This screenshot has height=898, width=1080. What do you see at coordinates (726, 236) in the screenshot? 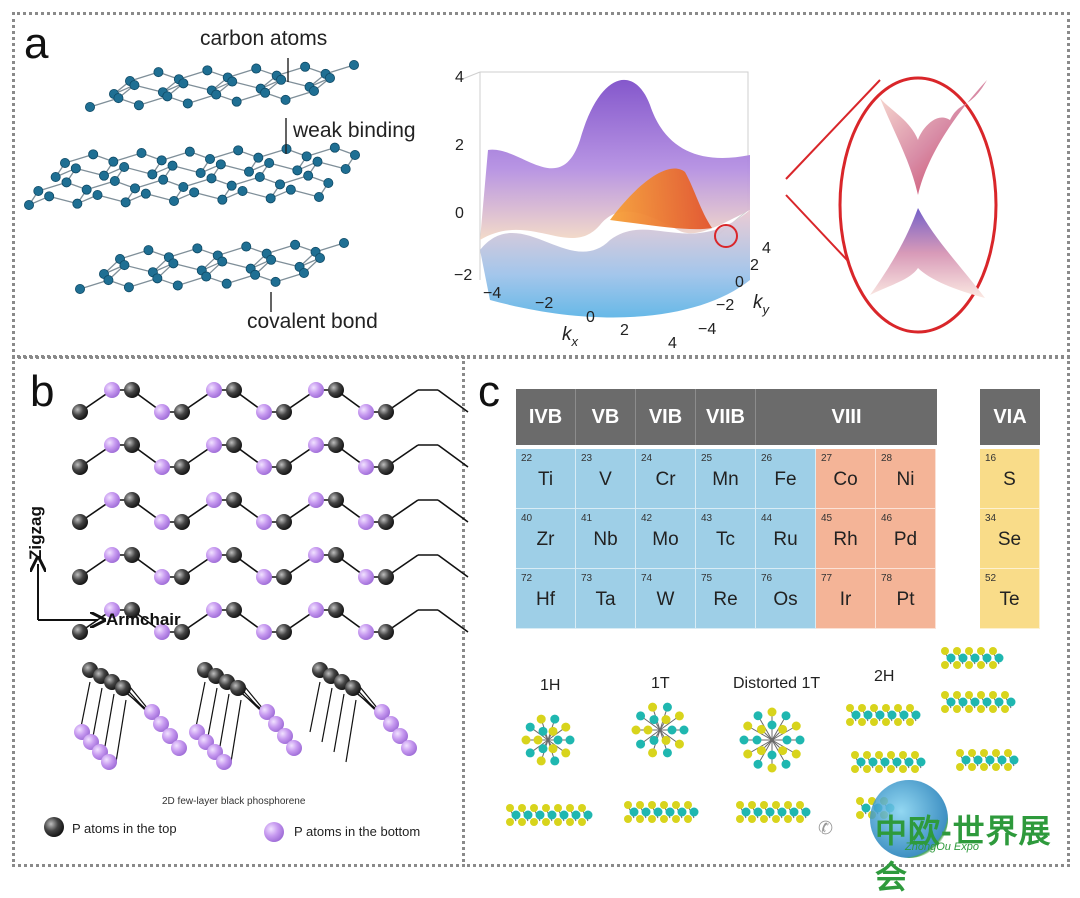
I see `dirac-point-circle` at bounding box center [726, 236].